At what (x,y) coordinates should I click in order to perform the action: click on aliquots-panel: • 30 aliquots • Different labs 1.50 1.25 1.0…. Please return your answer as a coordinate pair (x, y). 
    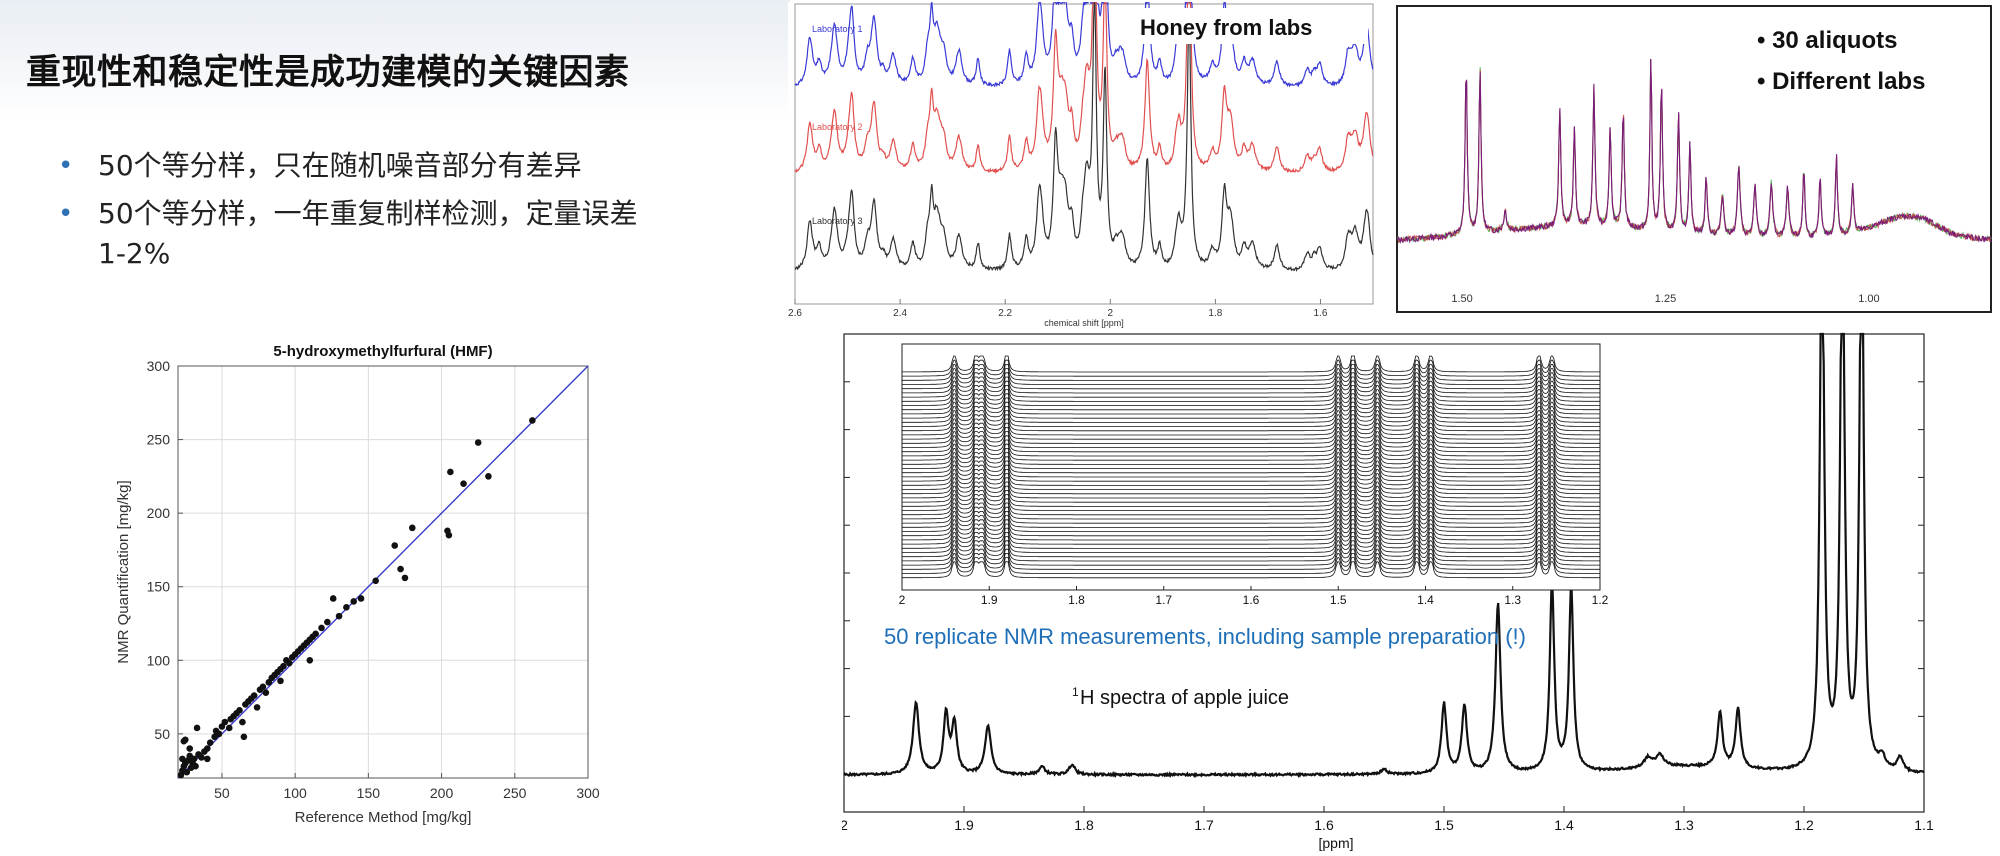
    Looking at the image, I should click on (1695, 160).